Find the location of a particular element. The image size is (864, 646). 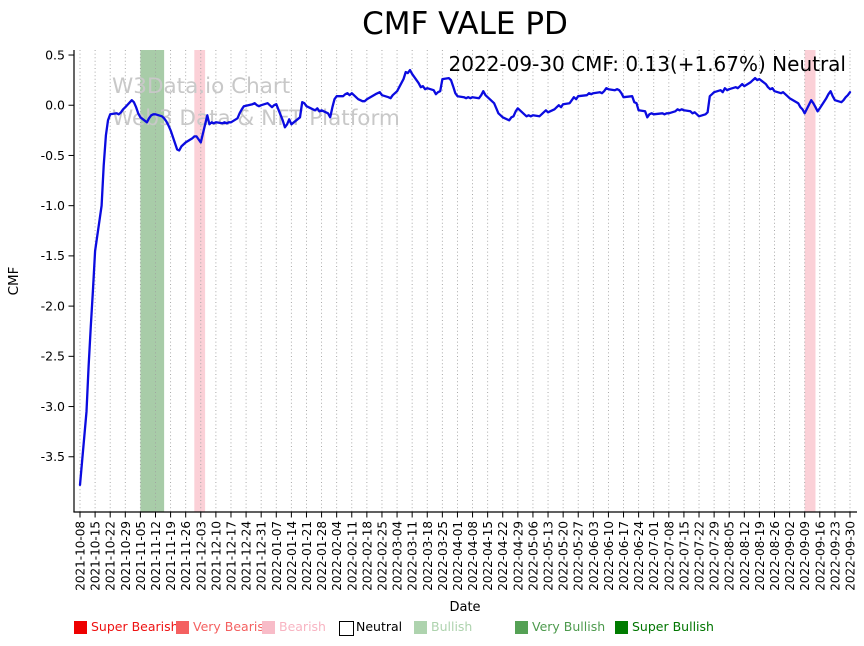

x-tick-label: 2022-03-25 is located at coordinates (443, 556).